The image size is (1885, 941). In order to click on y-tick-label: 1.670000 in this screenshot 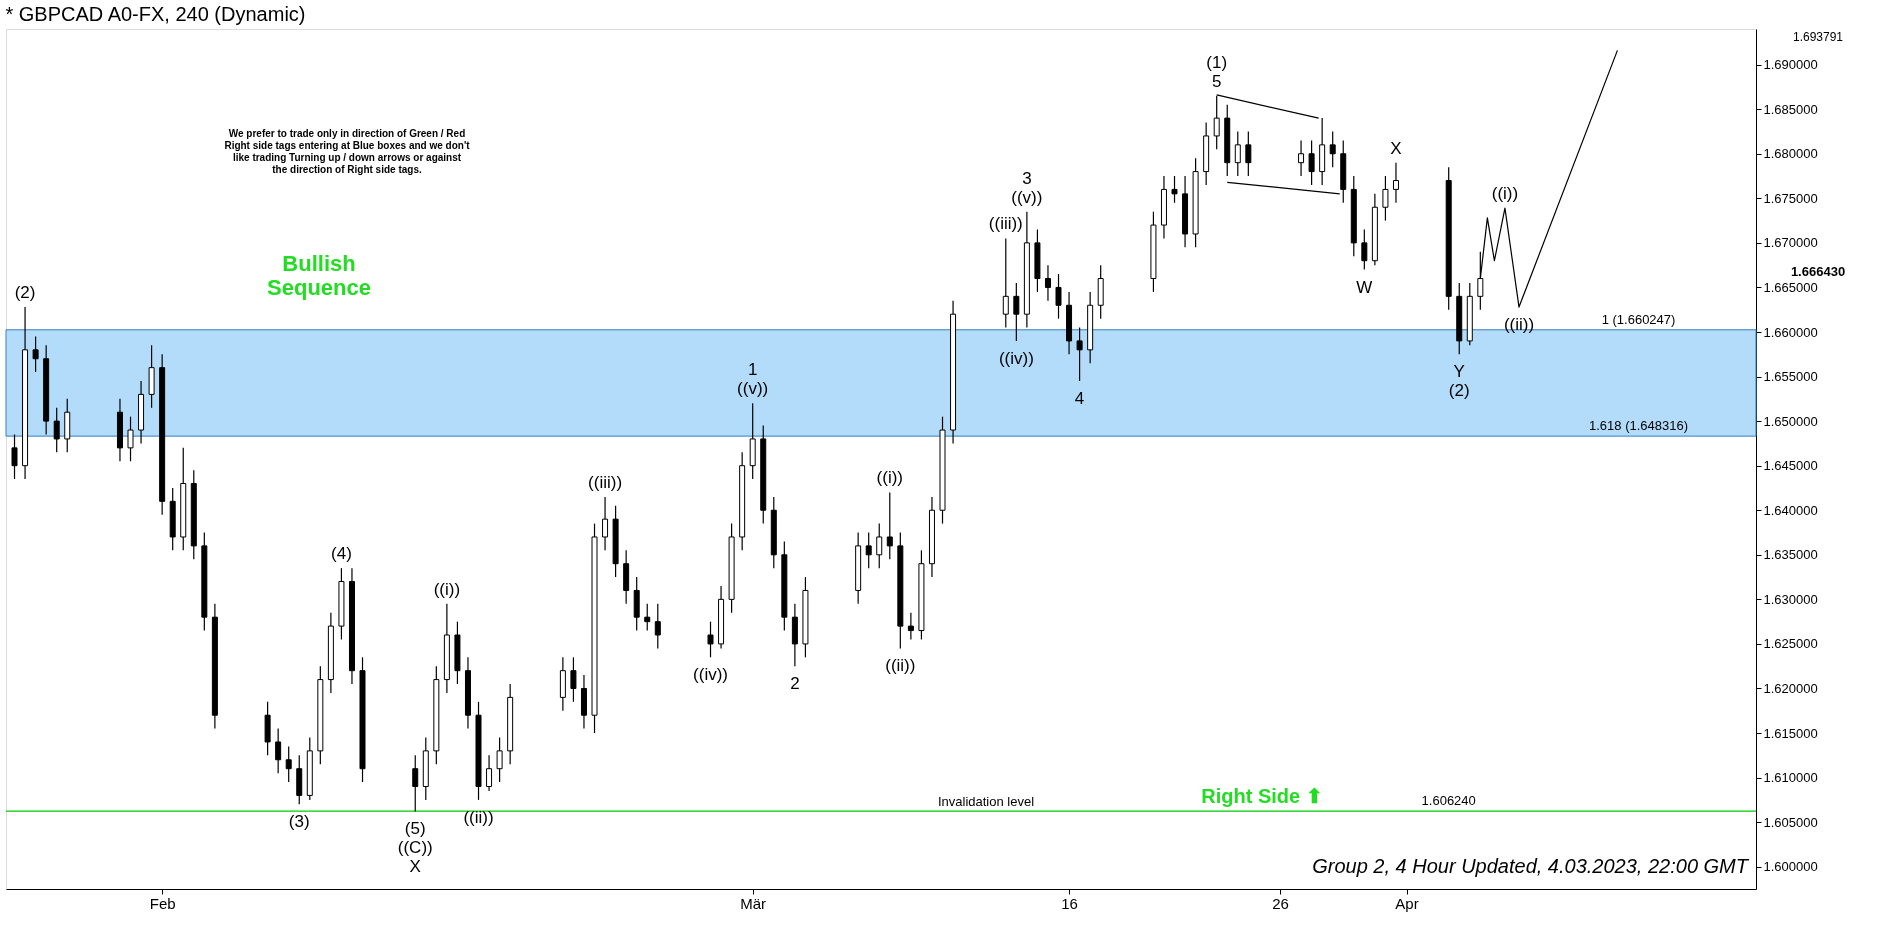, I will do `click(1790, 243)`.